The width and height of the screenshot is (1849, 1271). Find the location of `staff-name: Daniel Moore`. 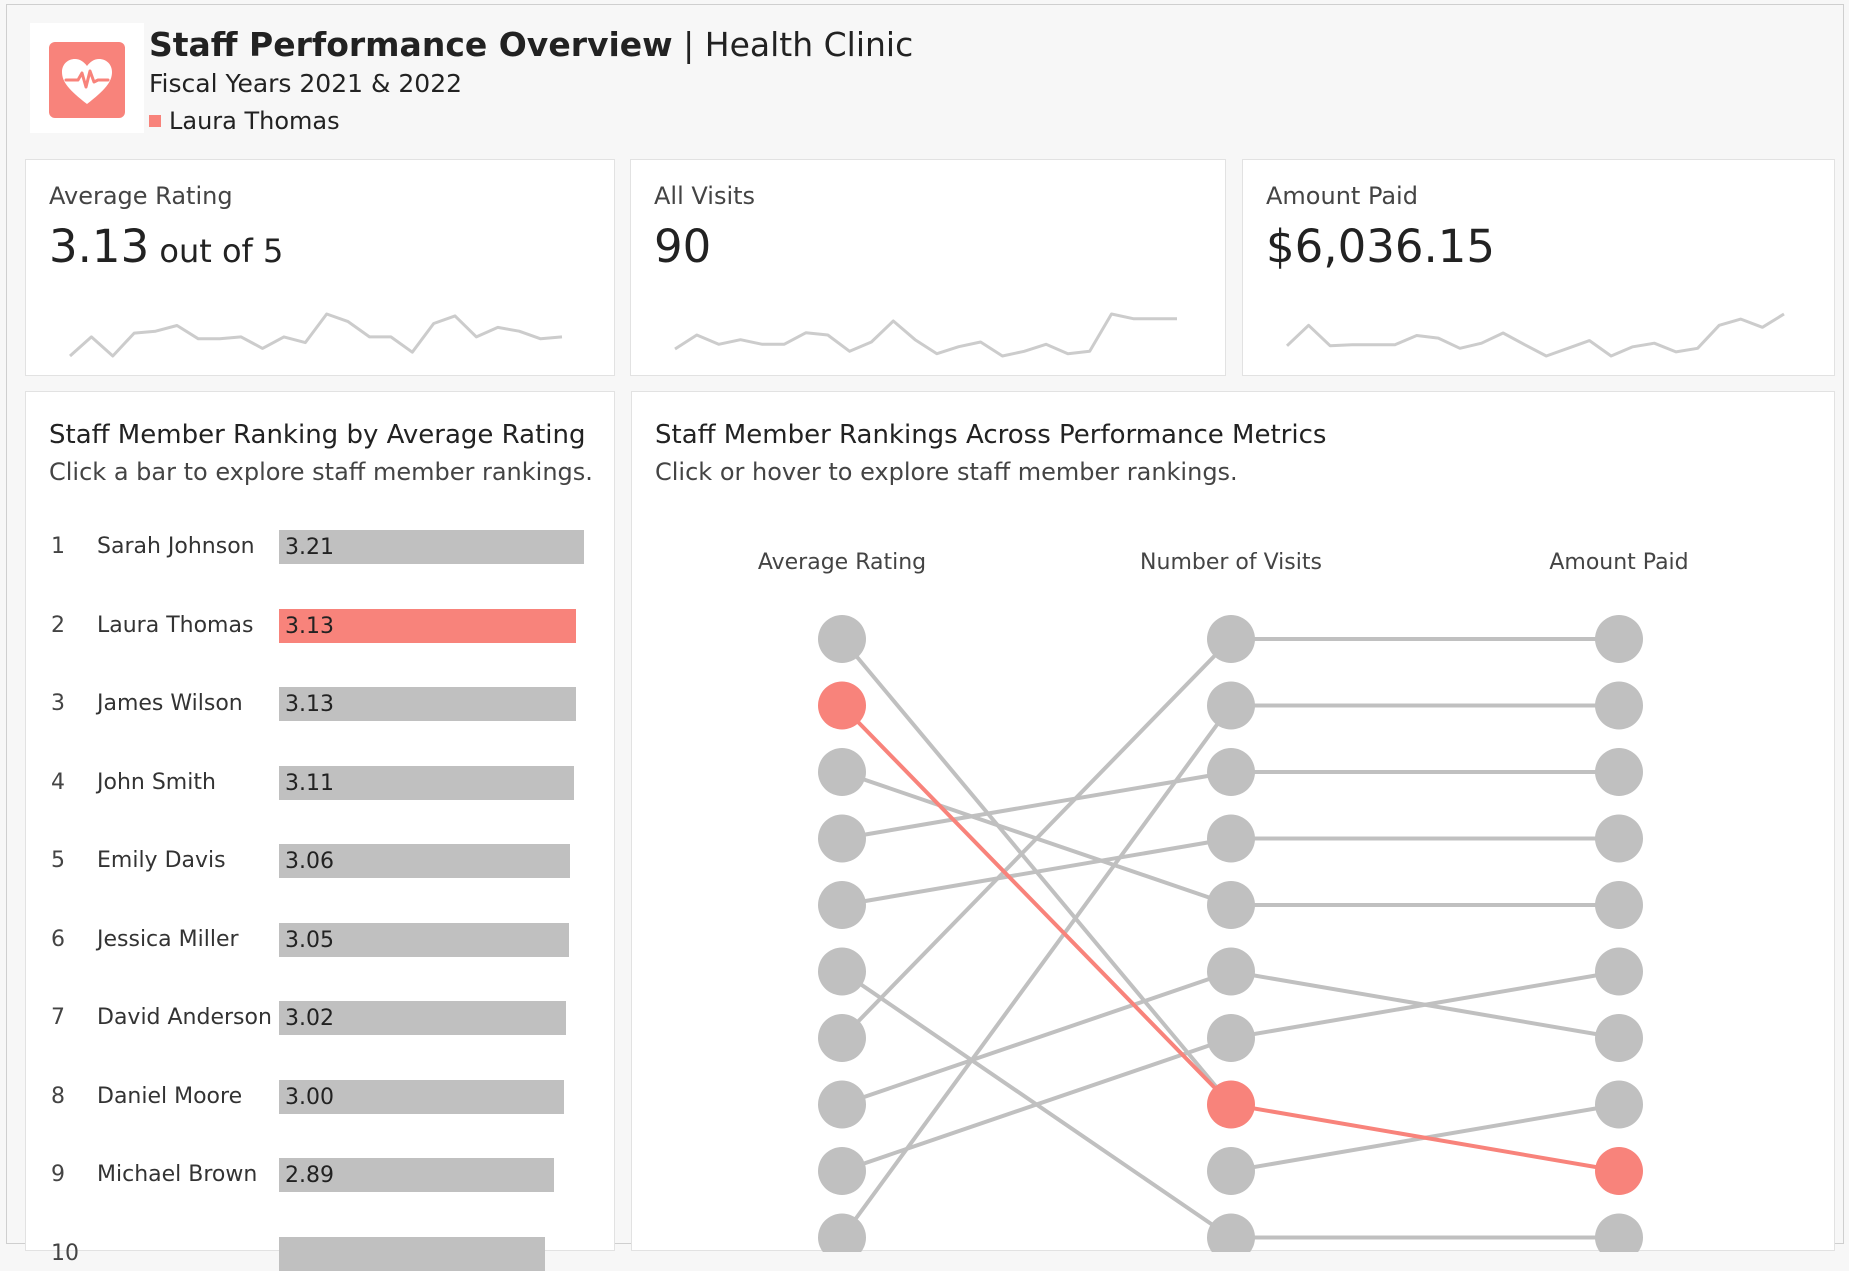

staff-name: Daniel Moore is located at coordinates (170, 1096).